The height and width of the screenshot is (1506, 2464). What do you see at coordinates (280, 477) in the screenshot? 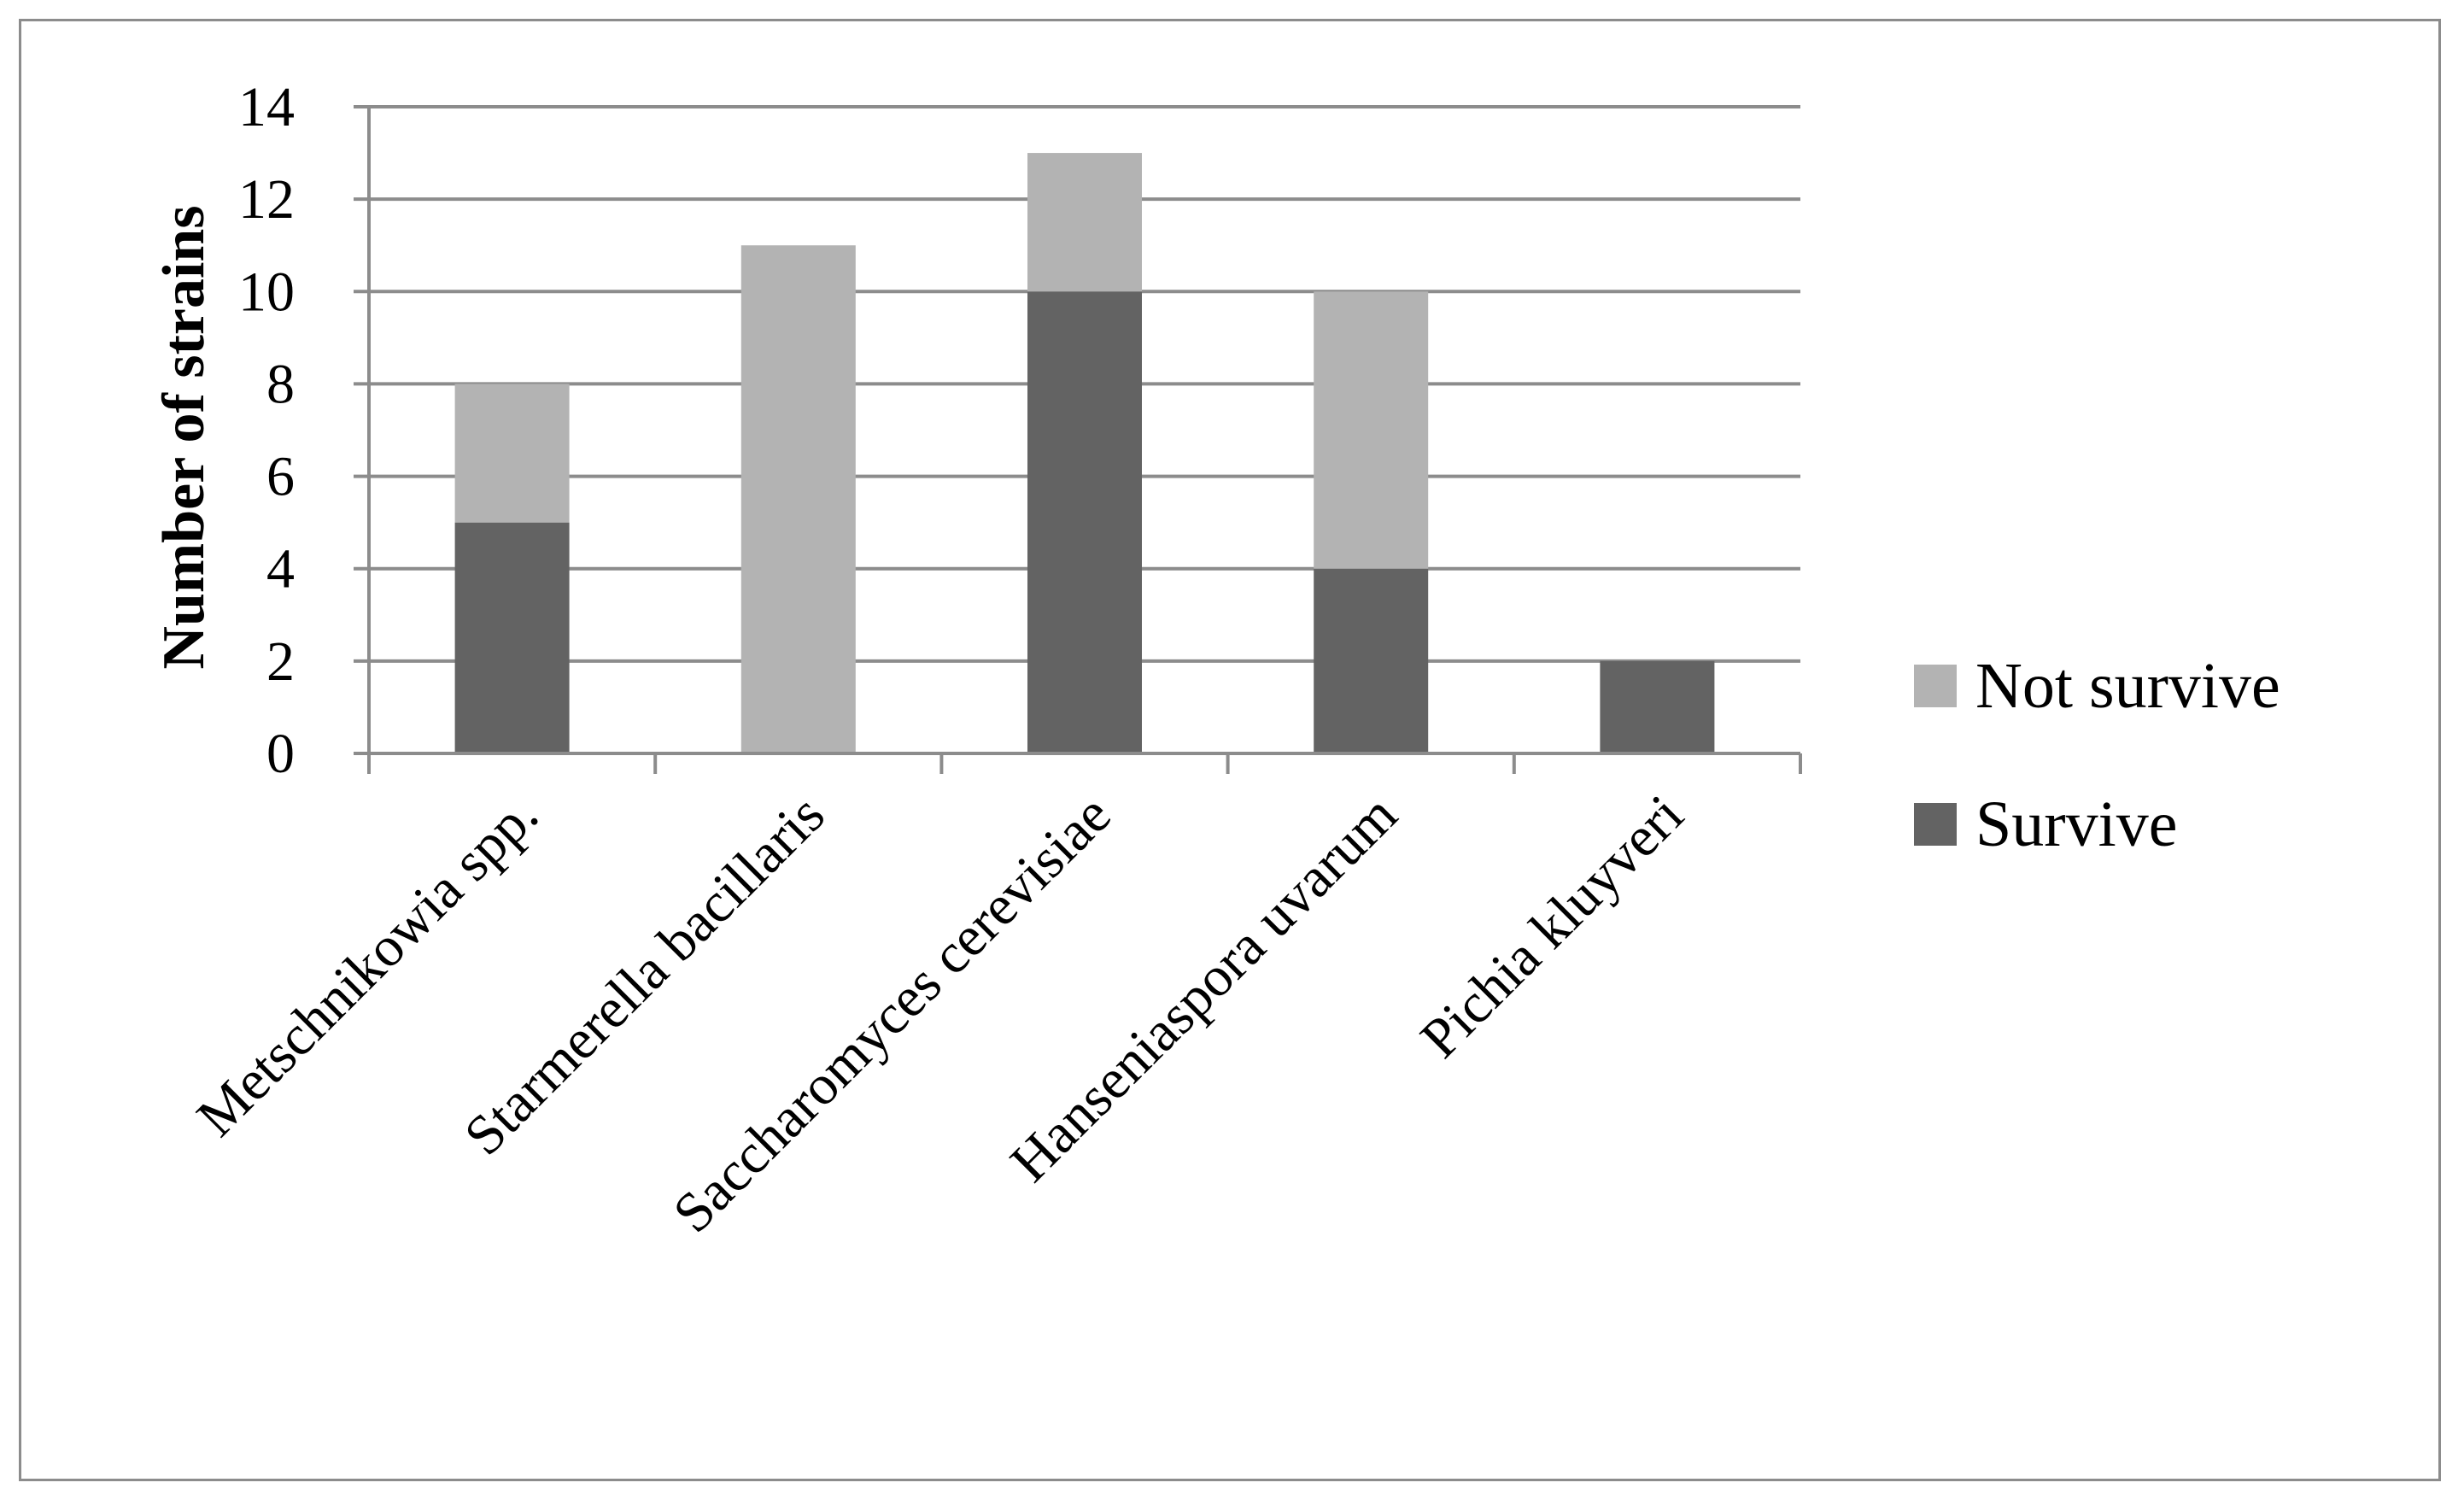
I see `y-tick-label: 6` at bounding box center [280, 477].